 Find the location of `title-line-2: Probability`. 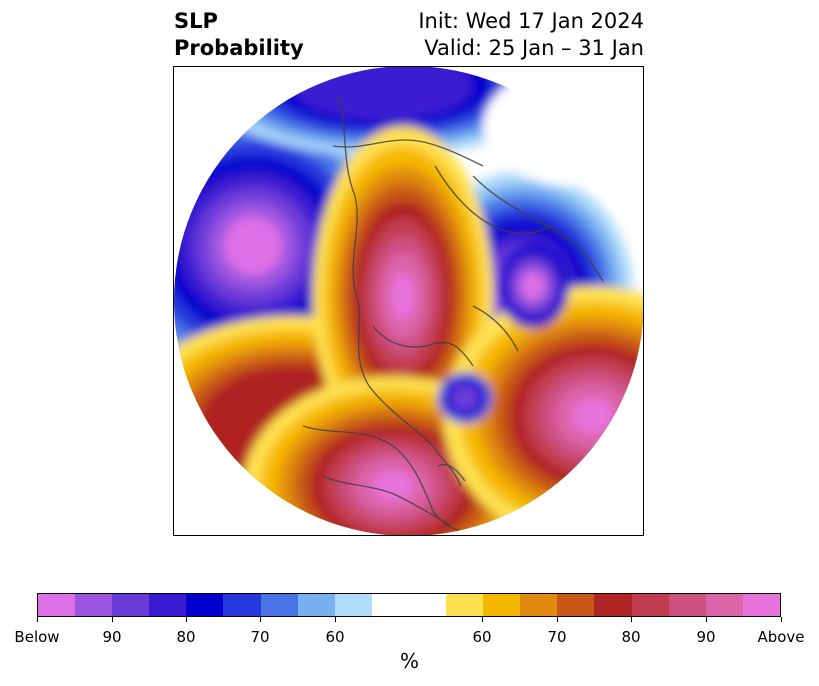

title-line-2: Probability is located at coordinates (239, 48).